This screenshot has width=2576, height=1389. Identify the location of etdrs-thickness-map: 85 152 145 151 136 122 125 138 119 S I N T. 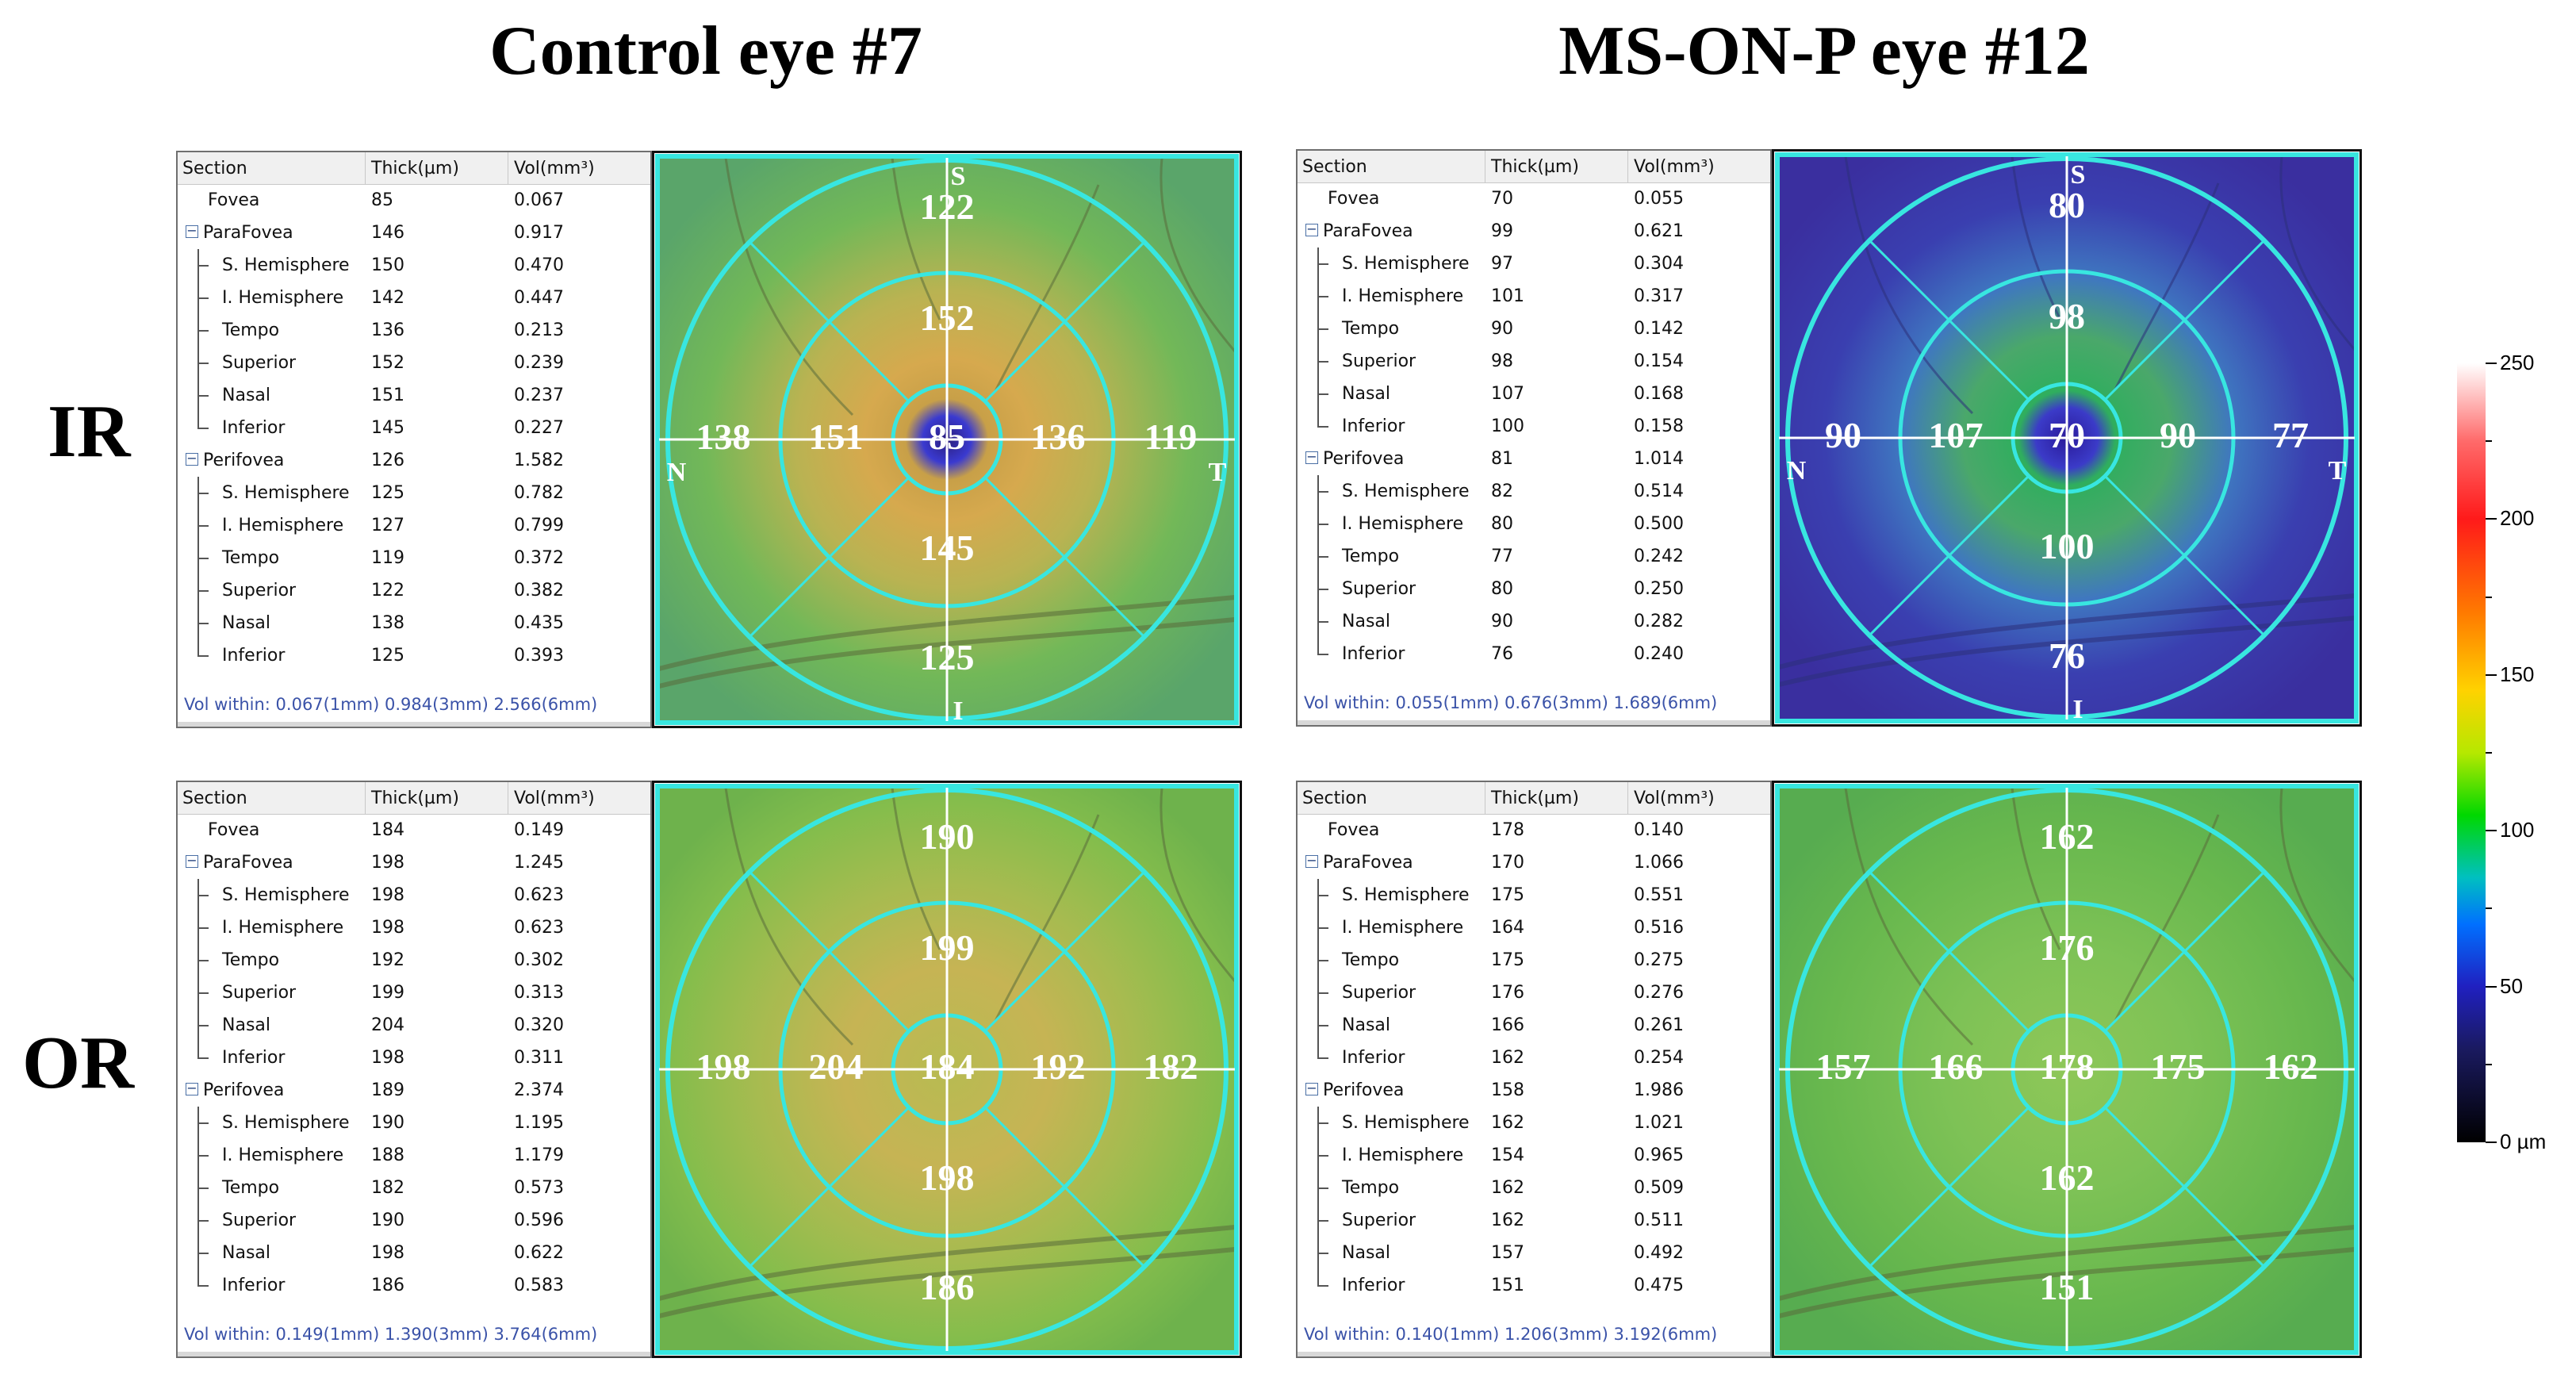
(947, 439).